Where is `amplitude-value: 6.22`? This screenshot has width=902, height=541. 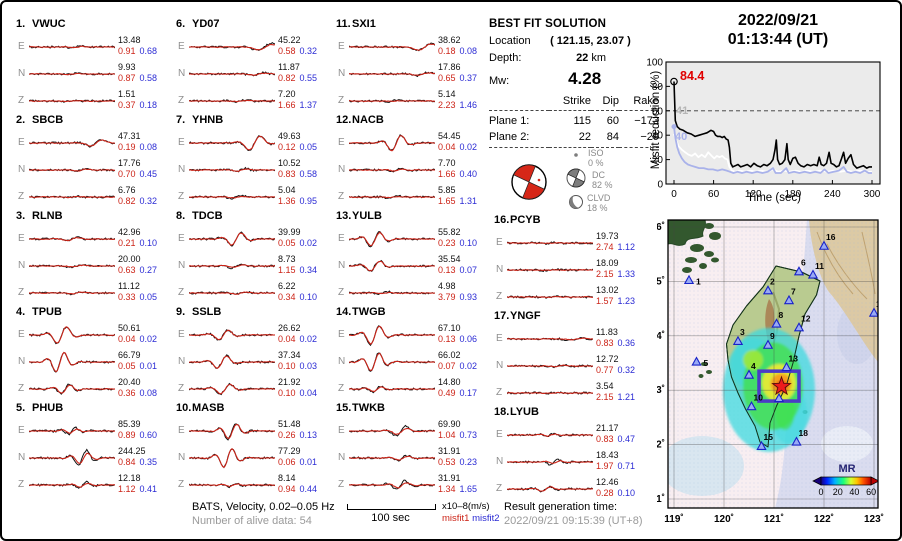
amplitude-value: 6.22 is located at coordinates (287, 286).